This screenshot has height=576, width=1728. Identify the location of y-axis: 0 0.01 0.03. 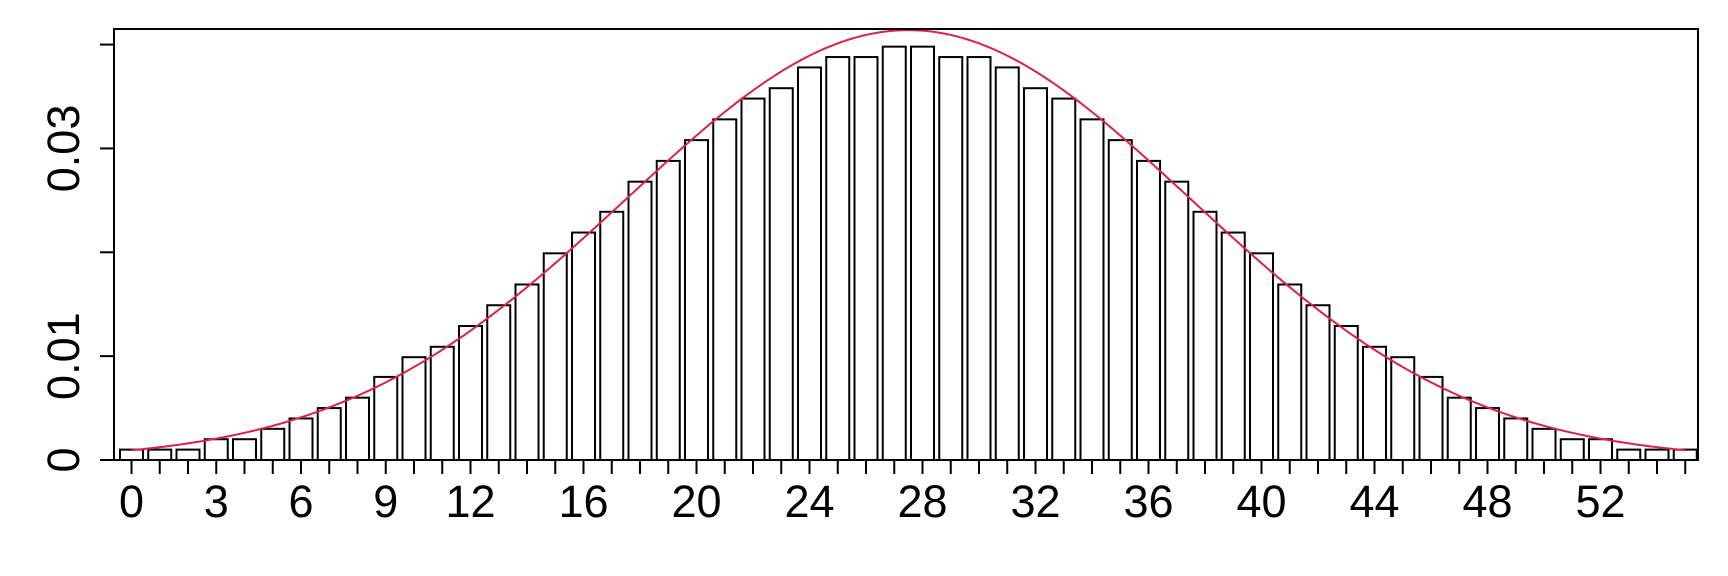
(76, 258).